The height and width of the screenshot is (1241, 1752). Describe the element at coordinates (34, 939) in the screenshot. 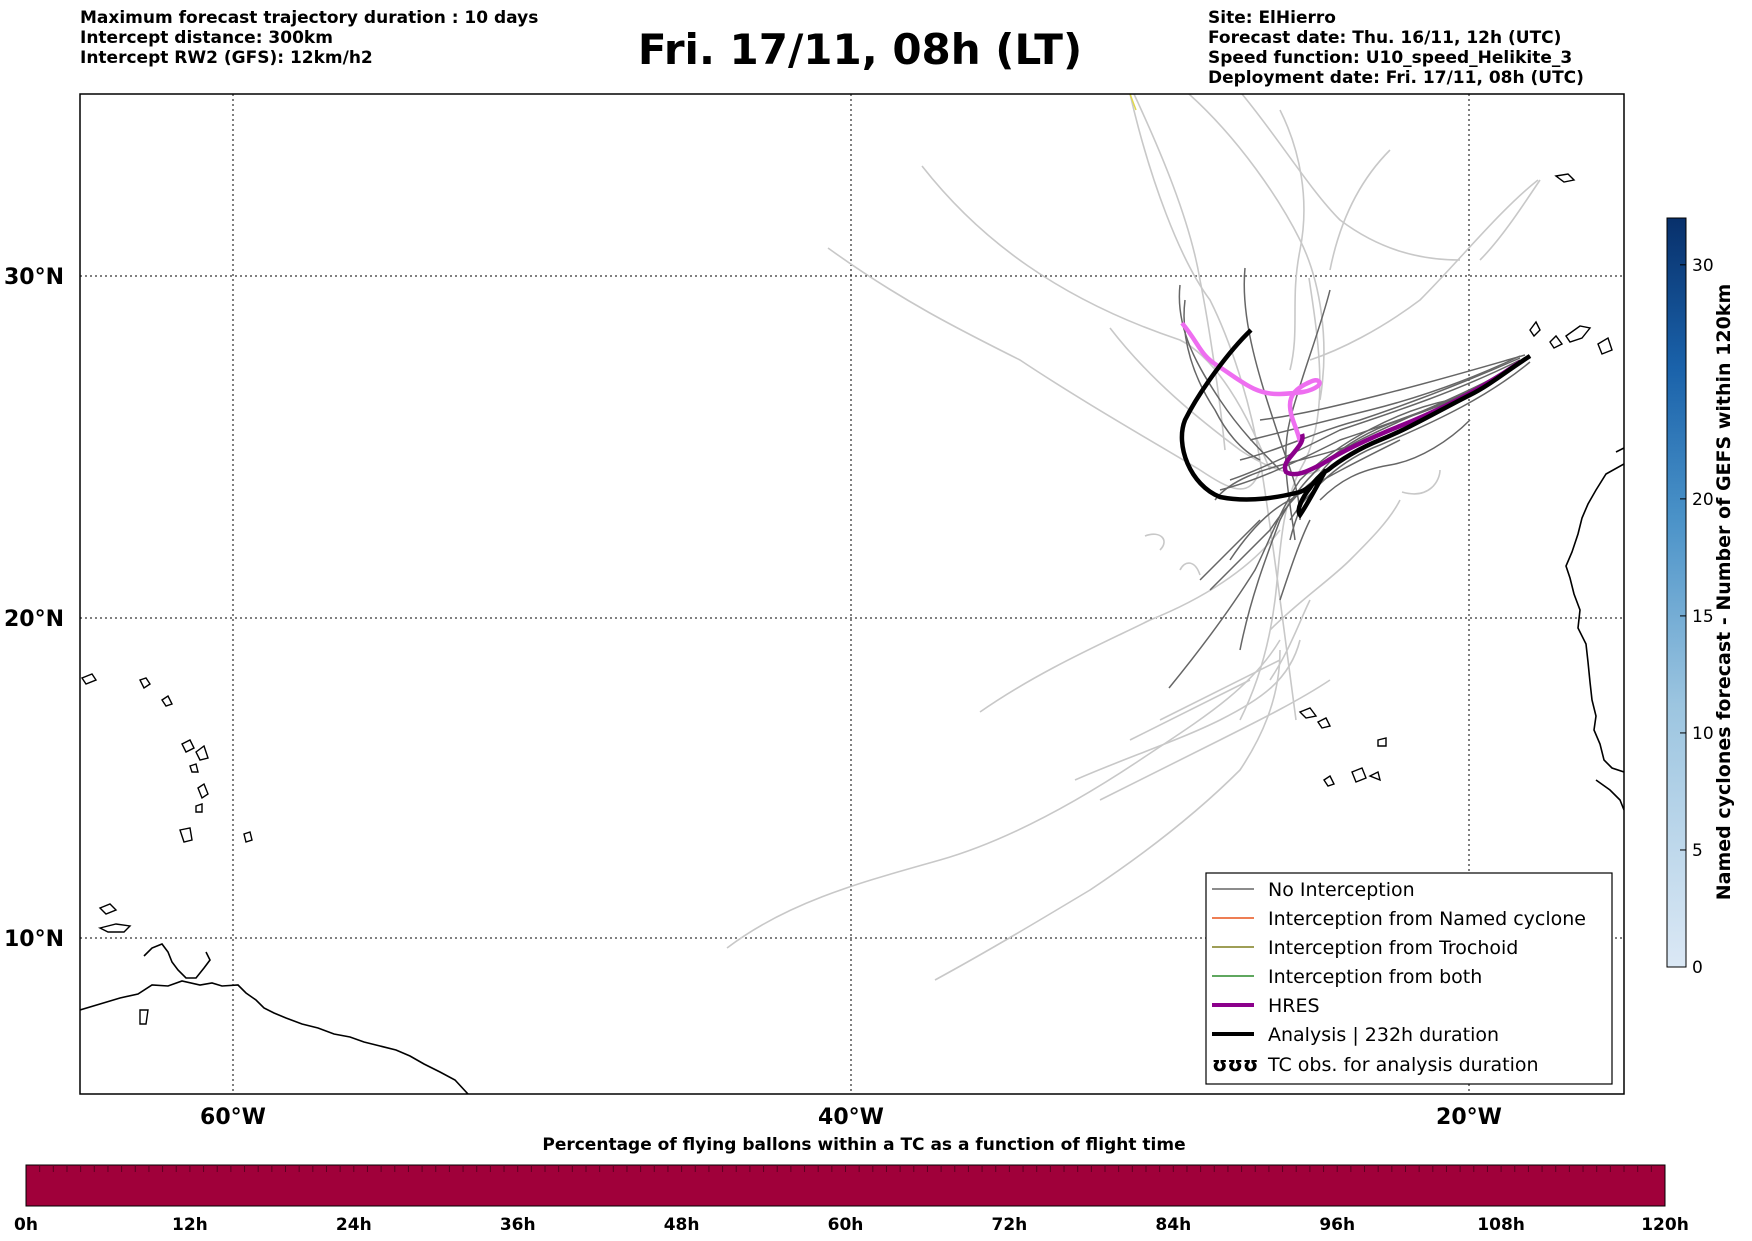

I see `lat-label-10n: 10°N` at that location.